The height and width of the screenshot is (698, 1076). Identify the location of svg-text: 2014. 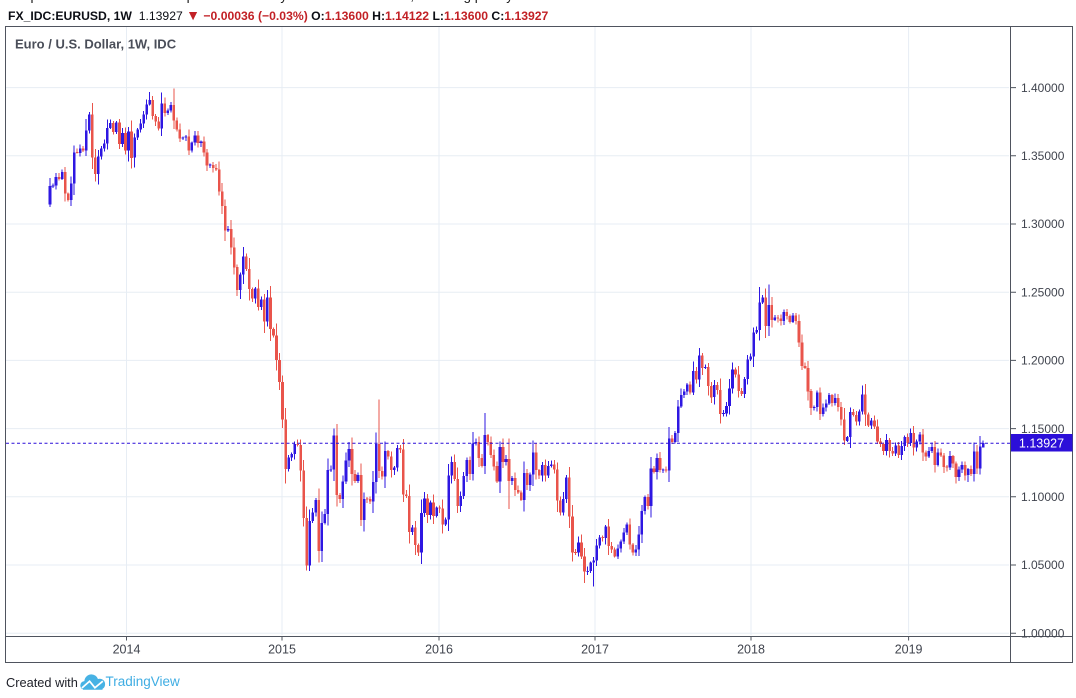
(127, 650).